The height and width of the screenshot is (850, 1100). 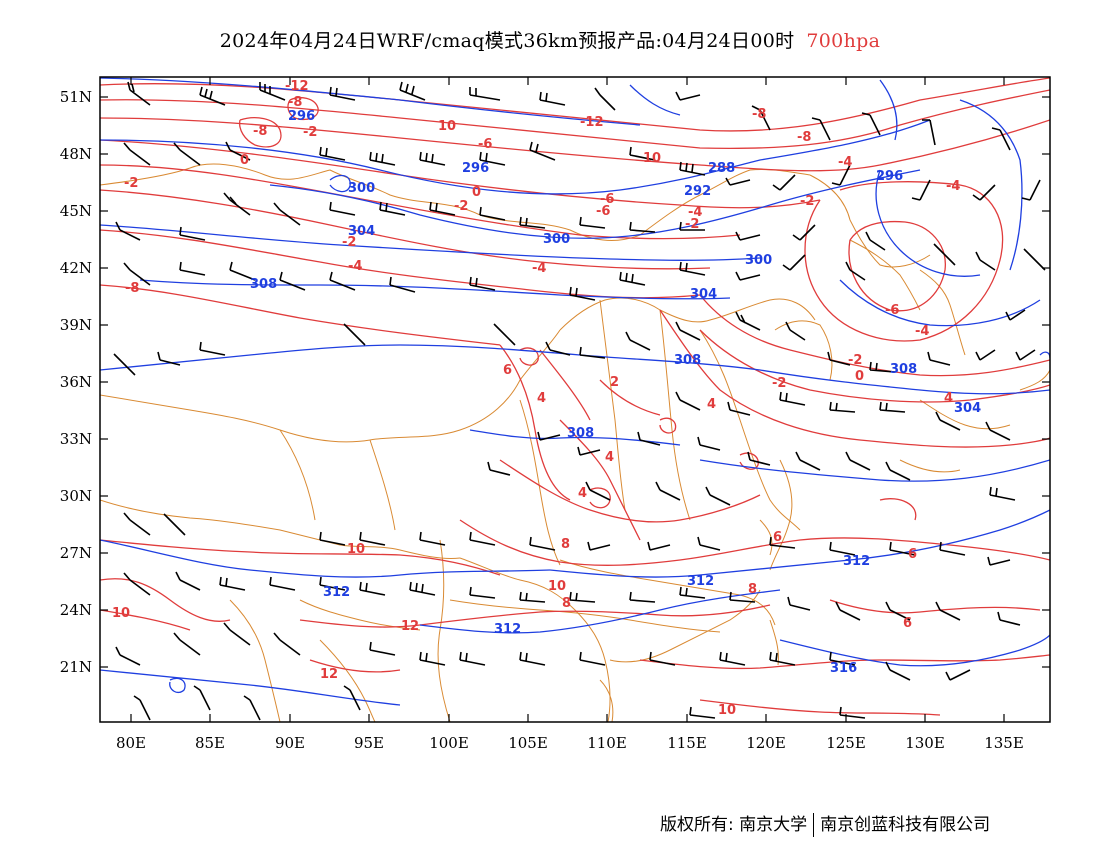 I want to click on lat-tick-label: 45N, so click(x=76, y=211).